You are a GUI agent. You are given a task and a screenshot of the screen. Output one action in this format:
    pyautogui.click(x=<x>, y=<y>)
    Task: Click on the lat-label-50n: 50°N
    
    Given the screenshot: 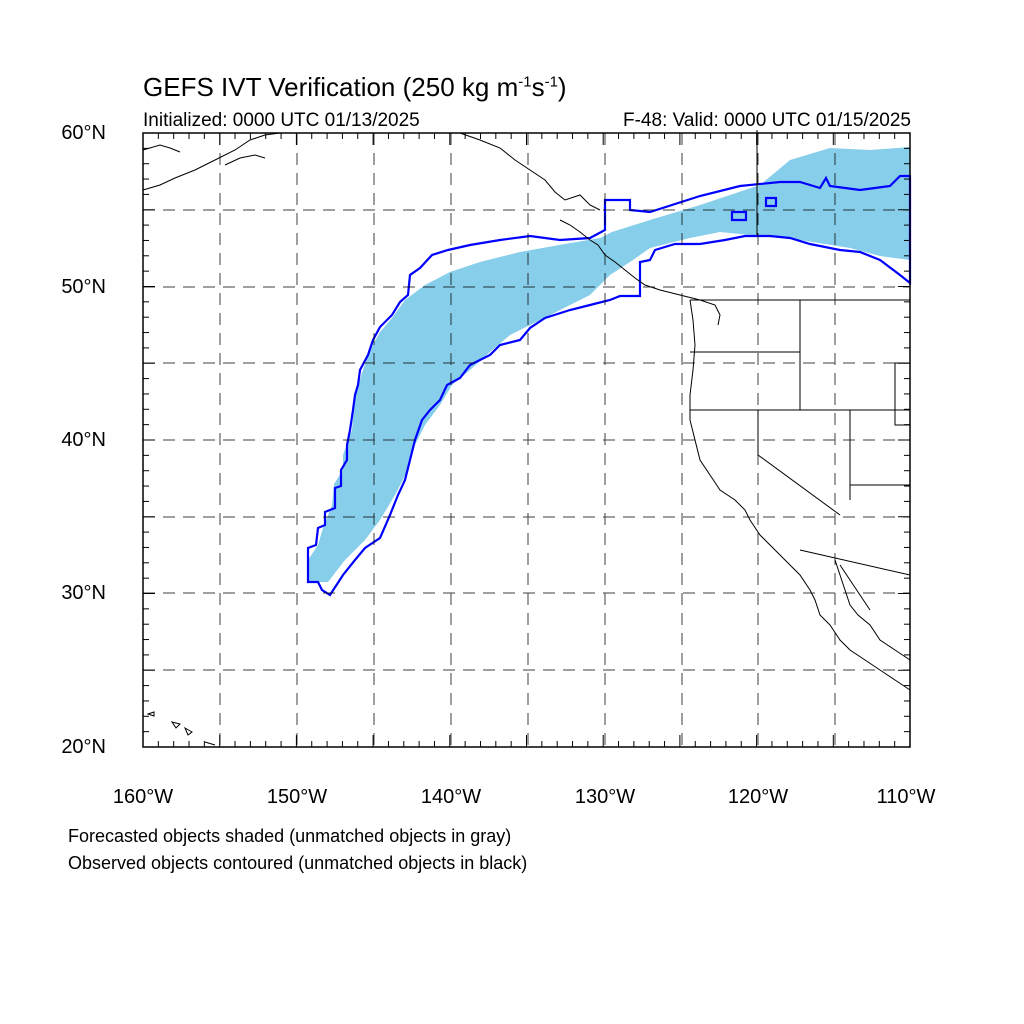 What is the action you would take?
    pyautogui.click(x=83, y=287)
    